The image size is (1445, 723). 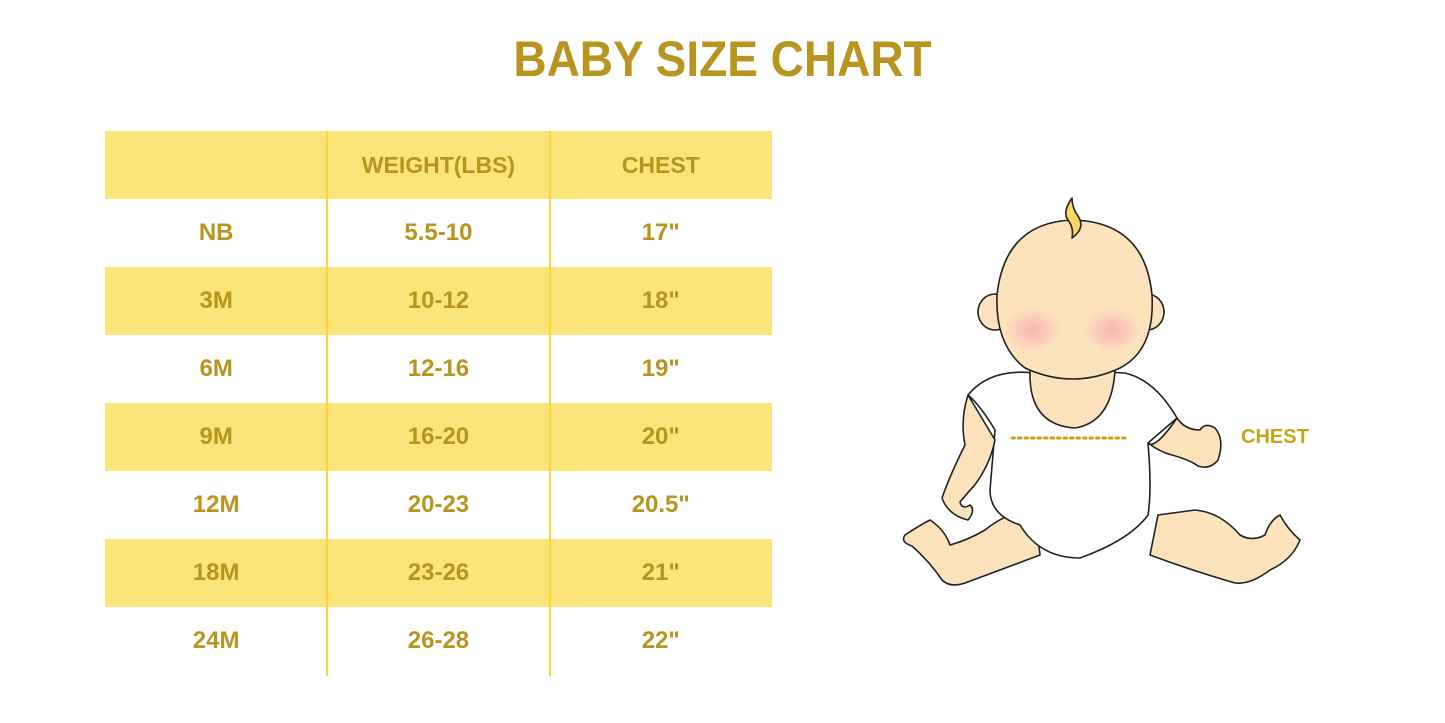 I want to click on table-row: 9M 16-20 20", so click(x=438, y=437).